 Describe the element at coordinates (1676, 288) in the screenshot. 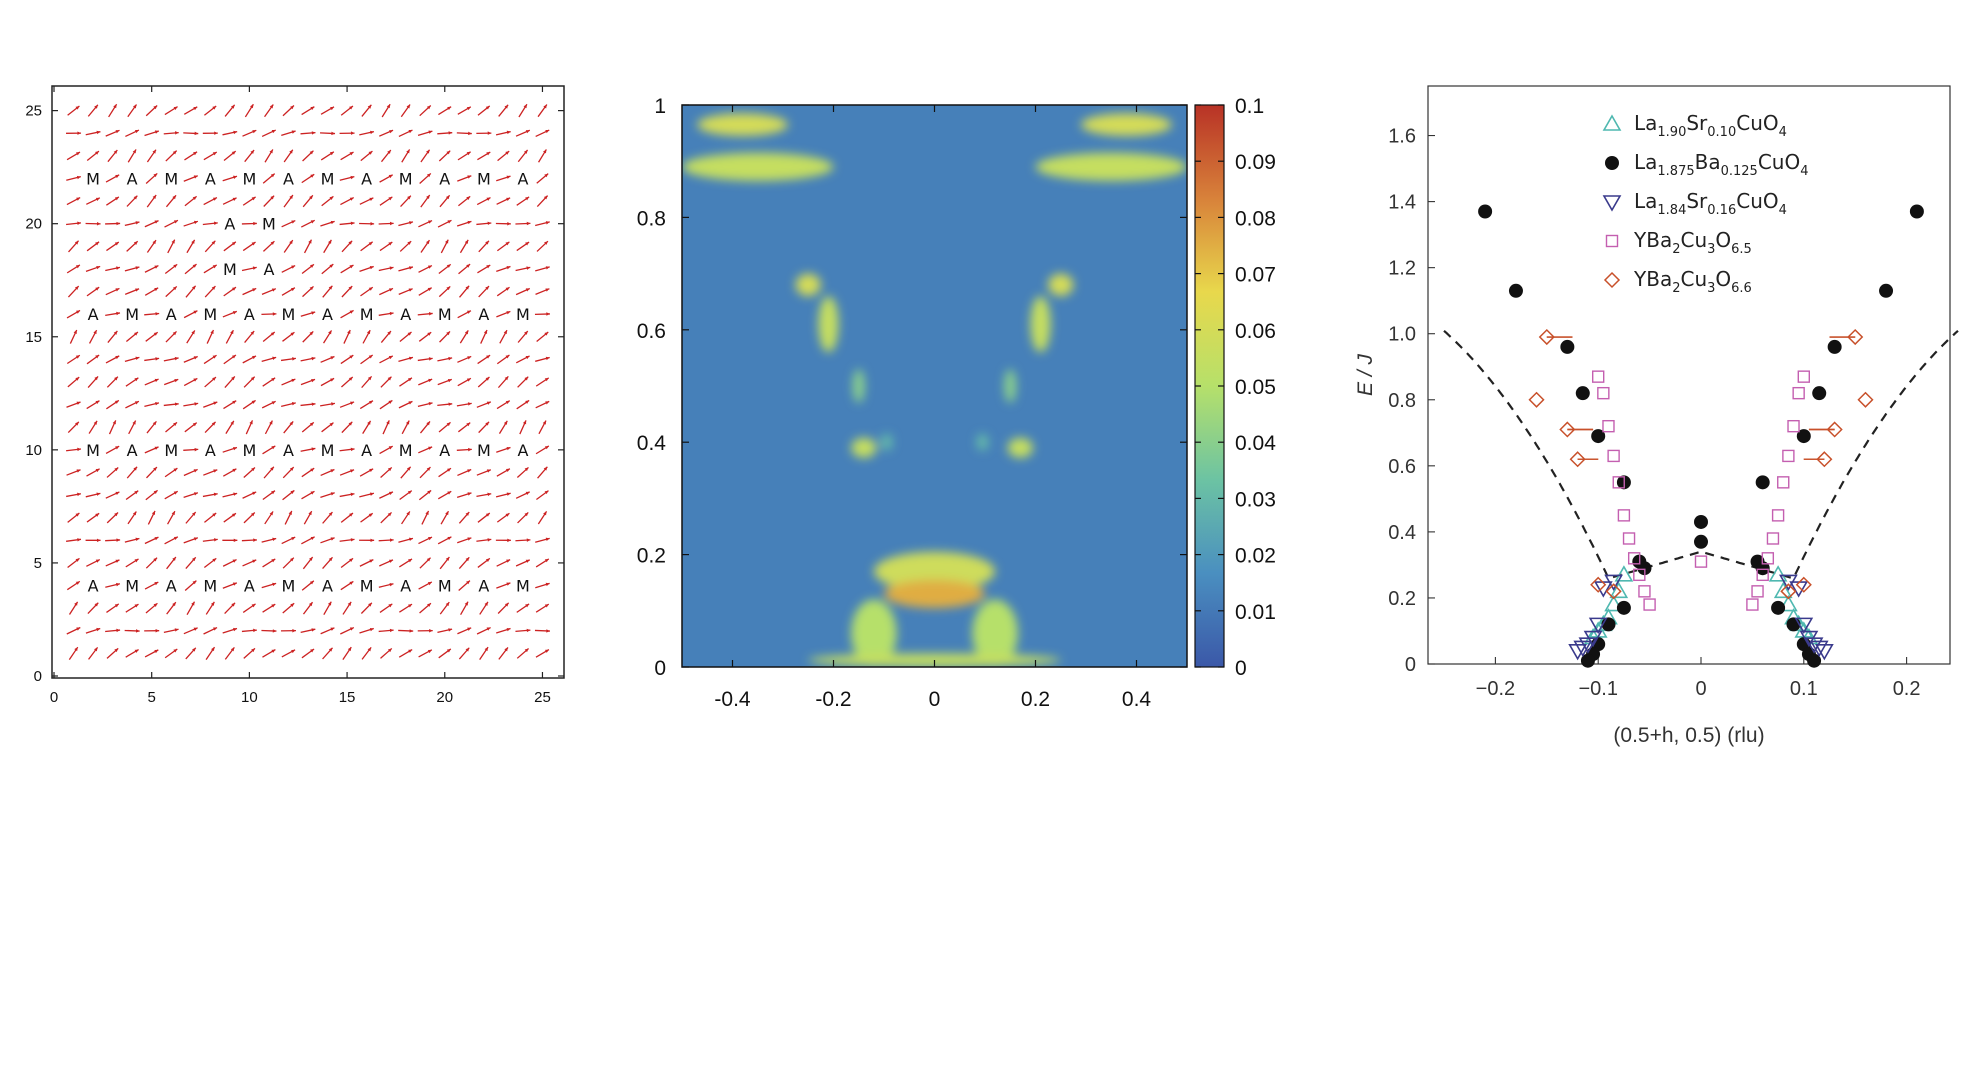

I see `legend-subscript: 2` at that location.